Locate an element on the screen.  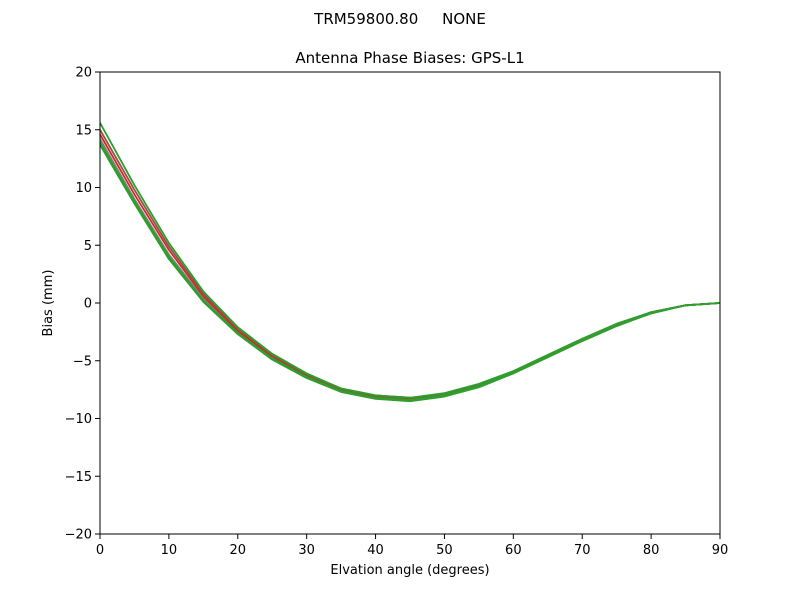
figure-suptitle: TRM59800.80 NONE is located at coordinates (399, 19).